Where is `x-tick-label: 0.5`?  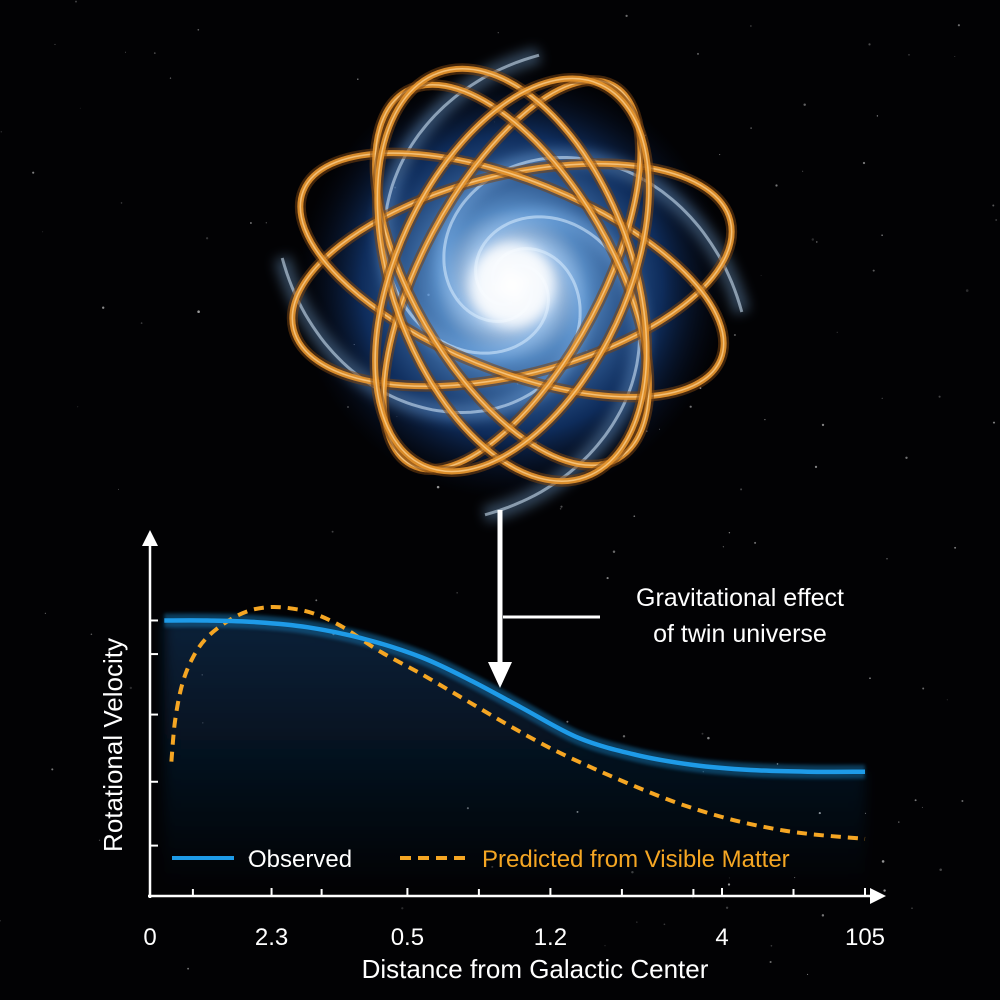
x-tick-label: 0.5 is located at coordinates (407, 937).